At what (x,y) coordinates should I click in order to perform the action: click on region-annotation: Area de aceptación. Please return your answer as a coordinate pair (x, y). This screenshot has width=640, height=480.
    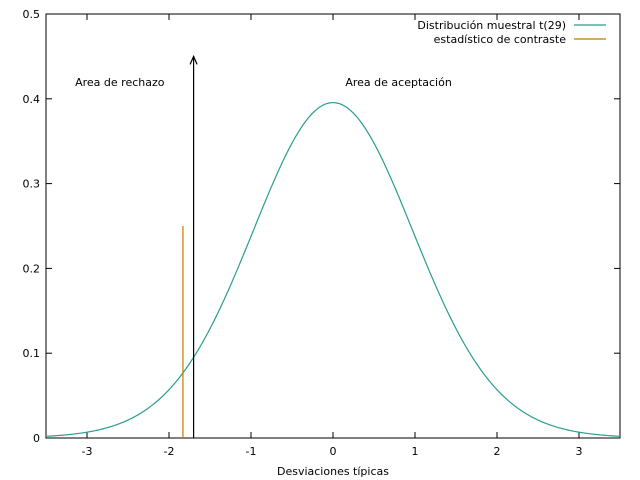
    Looking at the image, I should click on (398, 82).